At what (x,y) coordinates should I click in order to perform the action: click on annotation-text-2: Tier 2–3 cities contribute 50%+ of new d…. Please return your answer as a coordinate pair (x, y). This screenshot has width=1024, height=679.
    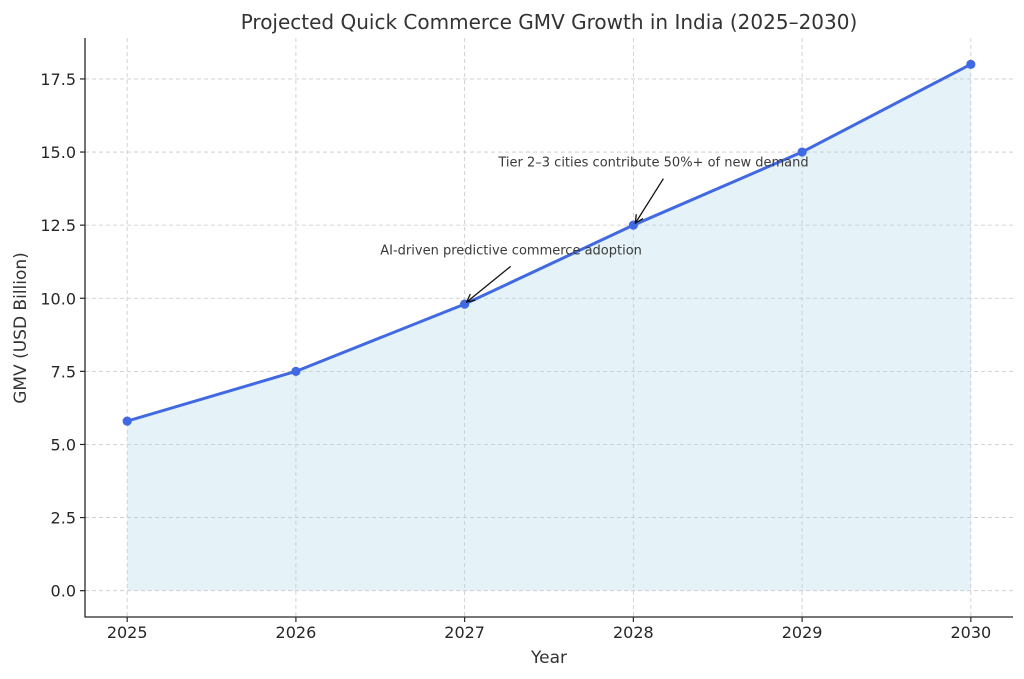
    Looking at the image, I should click on (652, 163).